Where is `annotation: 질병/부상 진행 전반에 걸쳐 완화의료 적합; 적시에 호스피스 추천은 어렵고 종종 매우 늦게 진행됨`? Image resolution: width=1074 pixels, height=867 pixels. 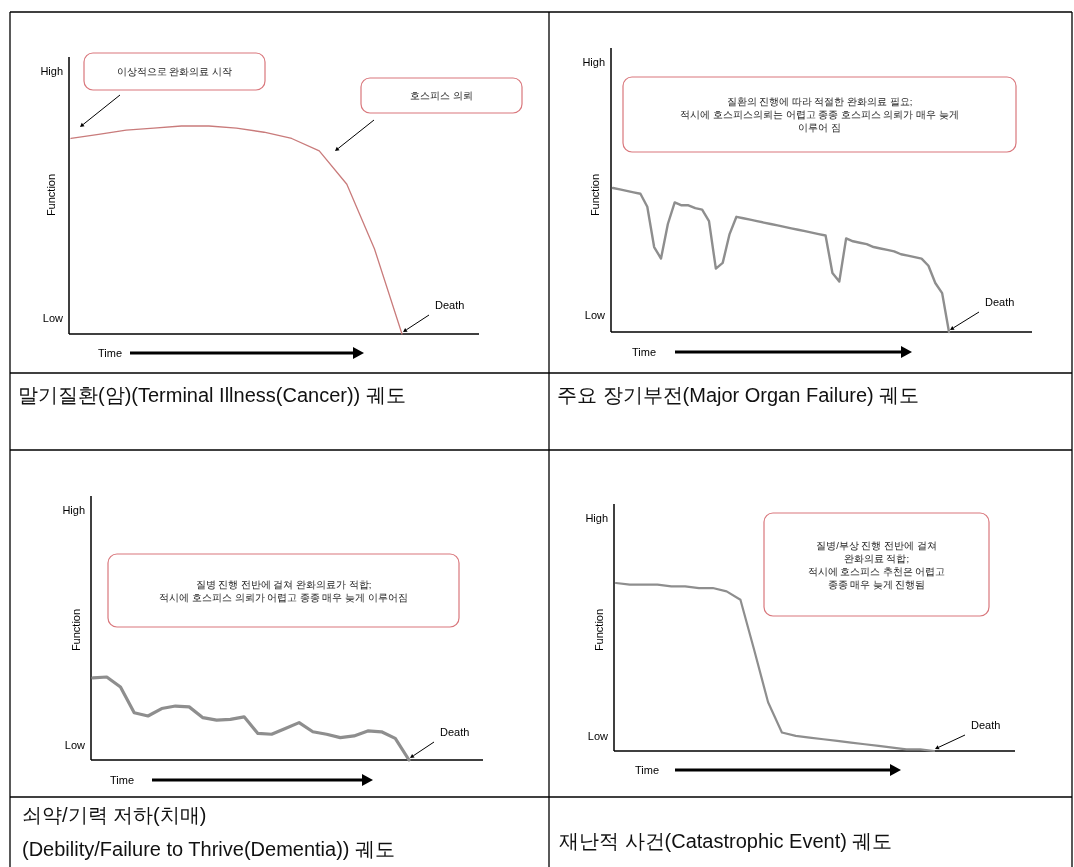
annotation: 질병/부상 진행 전반에 걸쳐 완화의료 적합; 적시에 호스피스 추천은 어렵고 종종 매우 늦게 진행됨 is located at coordinates (876, 564).